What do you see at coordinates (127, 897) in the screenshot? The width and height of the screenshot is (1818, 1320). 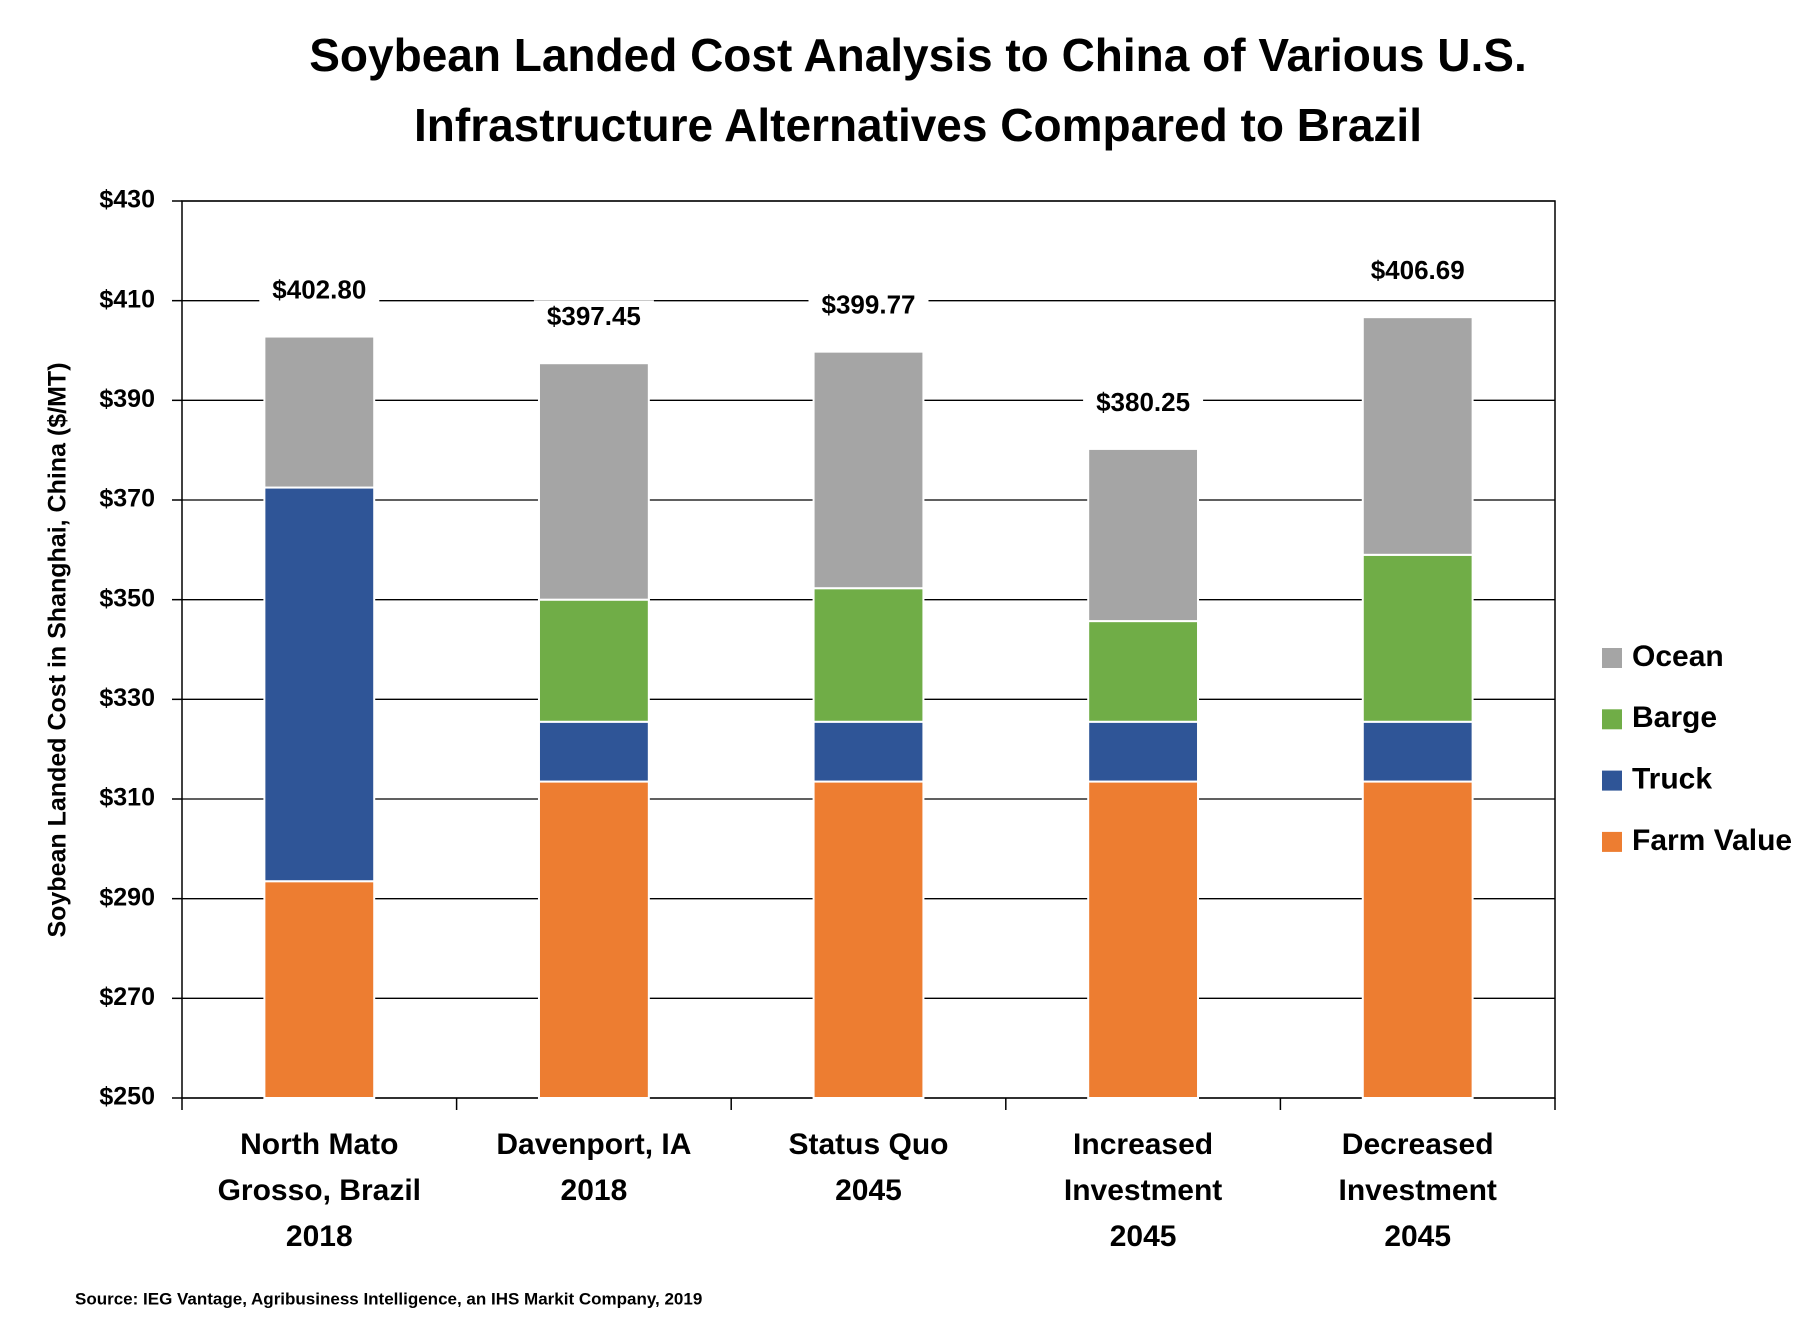 I see `y-tick-label: $290` at bounding box center [127, 897].